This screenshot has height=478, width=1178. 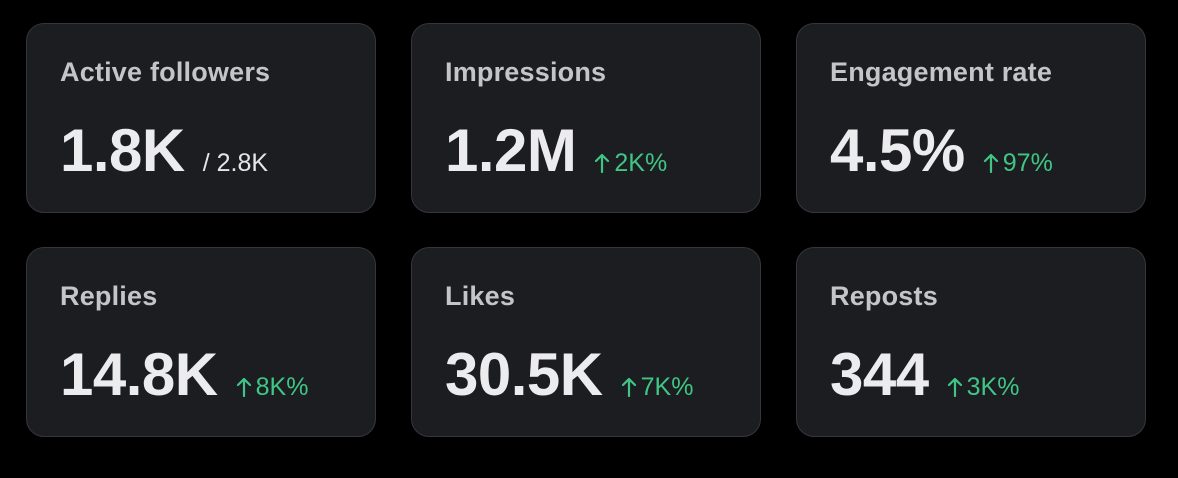 I want to click on stat-card: Replies 14.8K 8K%, so click(x=201, y=342).